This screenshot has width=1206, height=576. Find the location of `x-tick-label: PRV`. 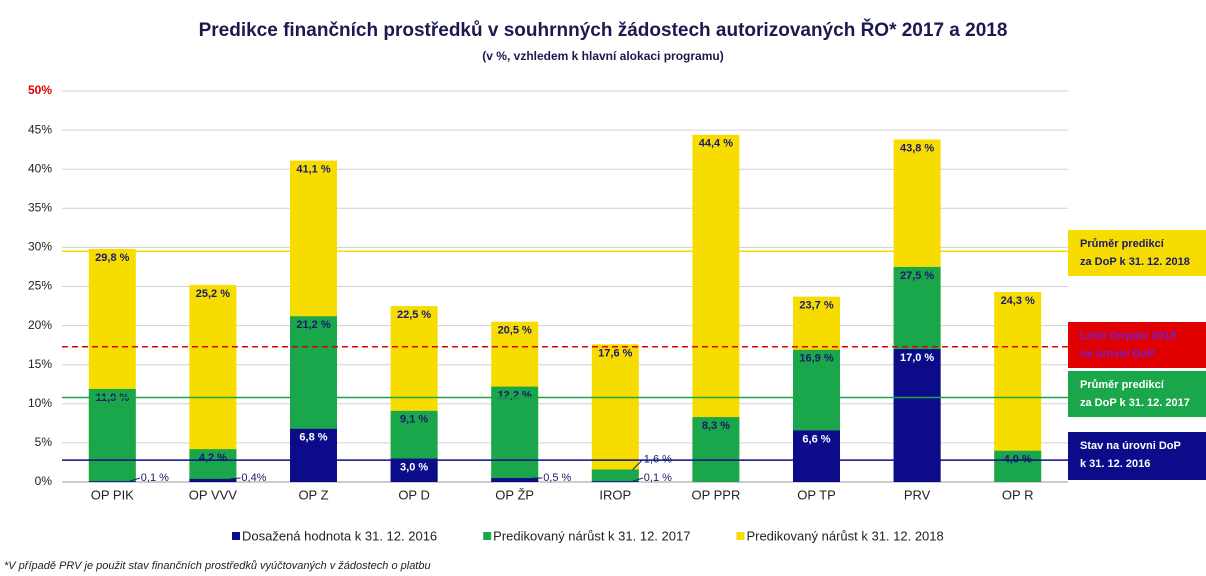

x-tick-label: PRV is located at coordinates (917, 494).